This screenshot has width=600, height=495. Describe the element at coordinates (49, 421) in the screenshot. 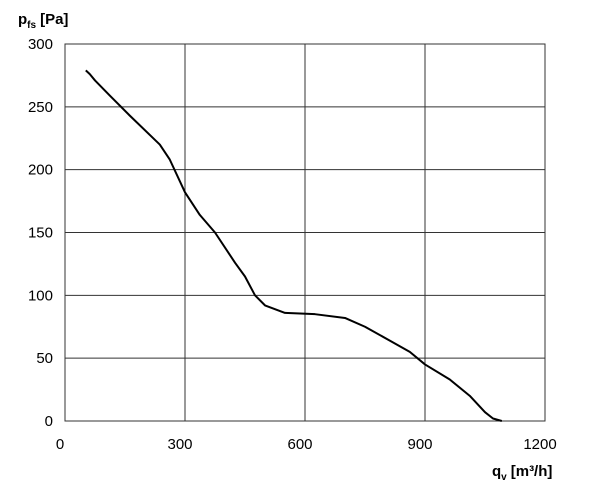

I see `y-tick-label: 0` at that location.